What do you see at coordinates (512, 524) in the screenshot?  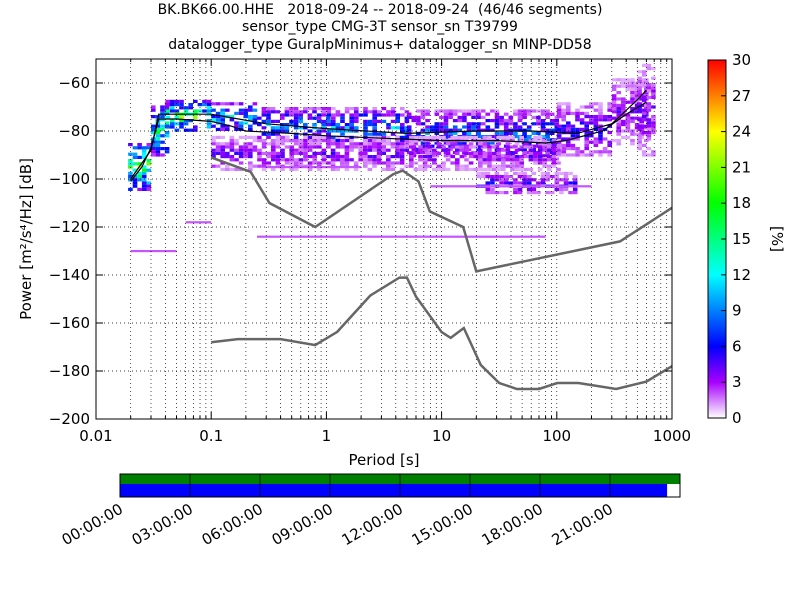 I see `timeline-tick-label: 18:00:00` at bounding box center [512, 524].